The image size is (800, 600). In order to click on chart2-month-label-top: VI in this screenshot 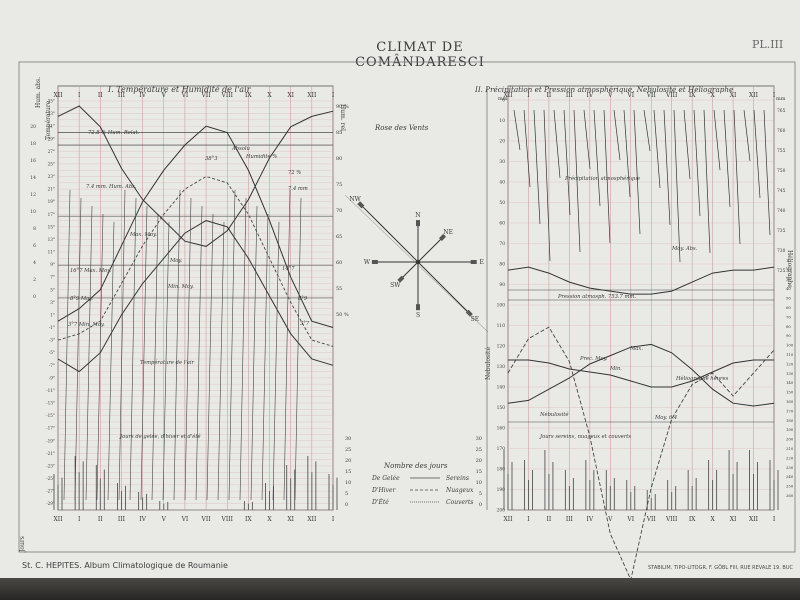, I will do `click(630, 95)`.